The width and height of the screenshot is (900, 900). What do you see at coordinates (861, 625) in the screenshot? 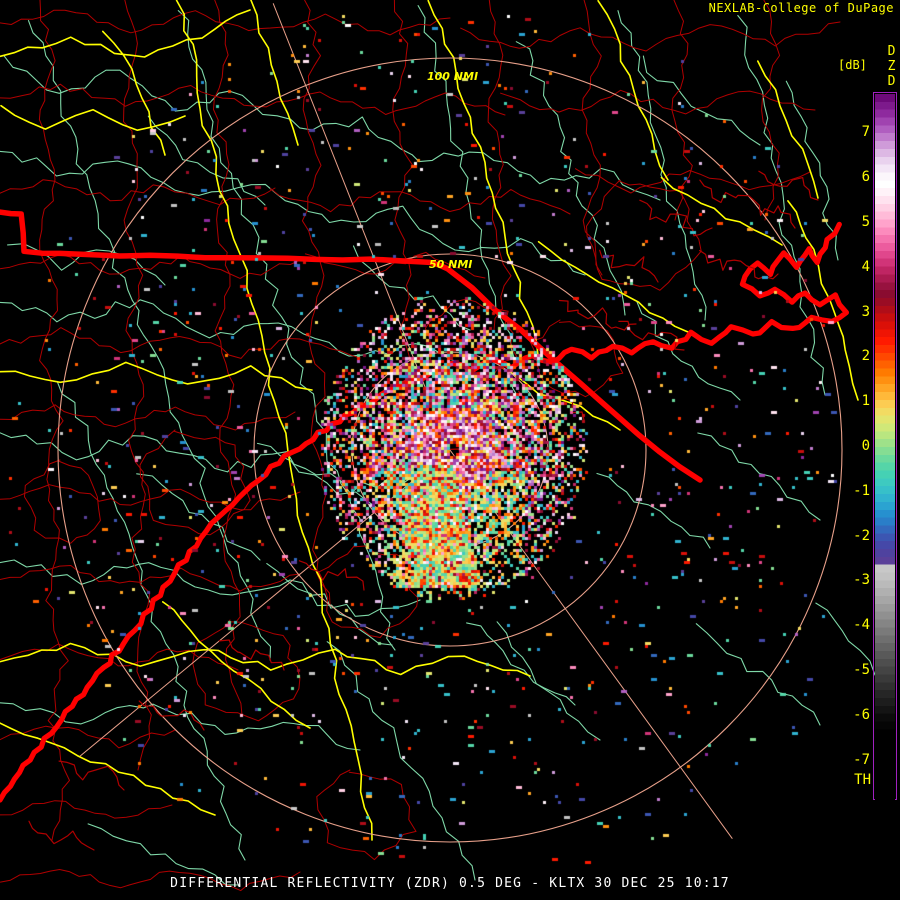
I see `colorbar-tick-neg4: -4` at bounding box center [861, 625].